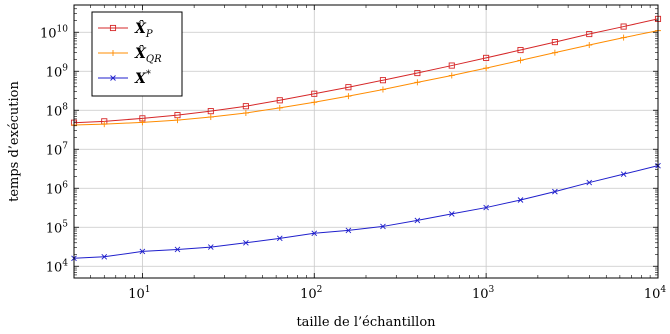 The image size is (670, 334). I want to click on legend-items: X̂P X̂QR X*, so click(130, 53).